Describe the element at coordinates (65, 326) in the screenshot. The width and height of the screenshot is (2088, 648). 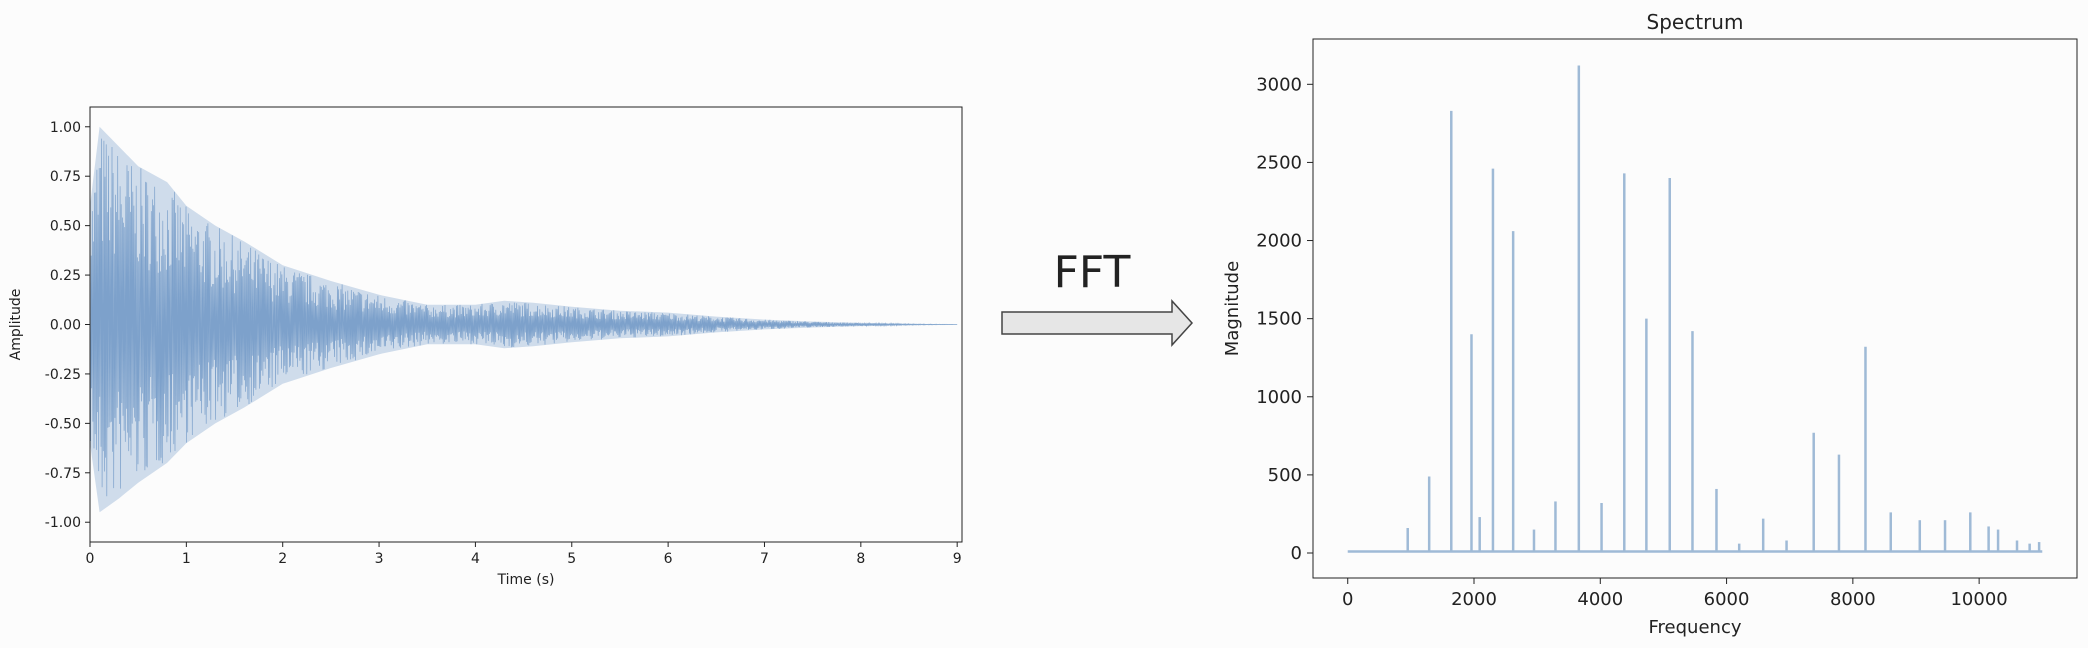
I see `waveform-y-tick-label: 0.00` at that location.